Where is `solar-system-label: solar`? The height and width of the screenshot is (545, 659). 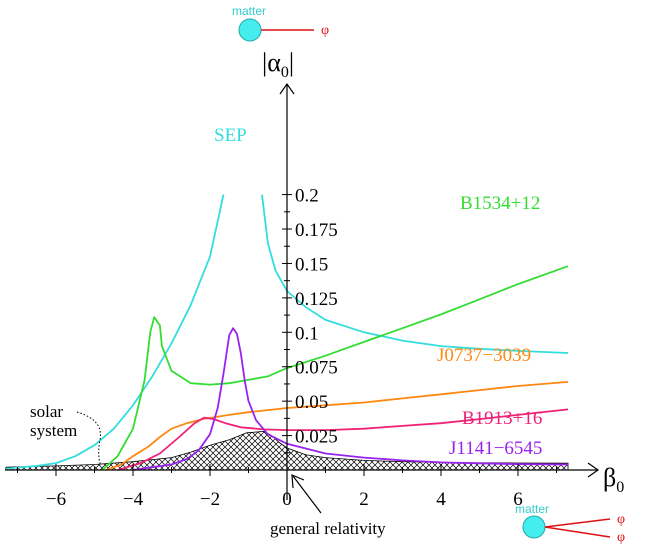
solar-system-label: solar is located at coordinates (46, 411).